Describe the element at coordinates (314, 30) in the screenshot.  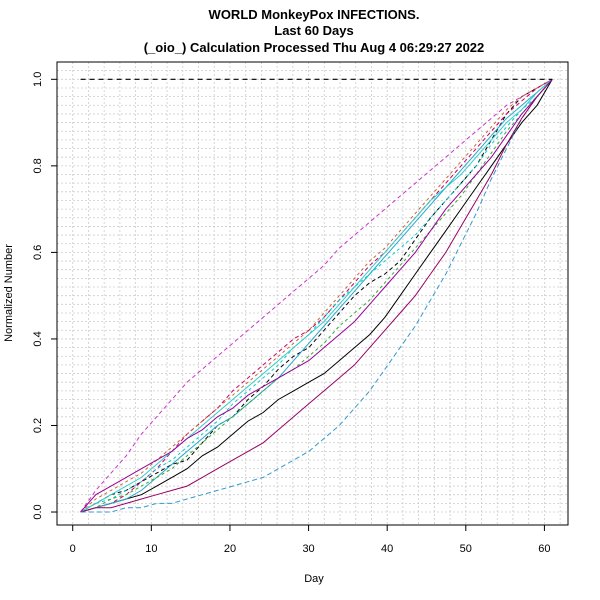
I see `chart-title-line-2: Last 60 Days` at that location.